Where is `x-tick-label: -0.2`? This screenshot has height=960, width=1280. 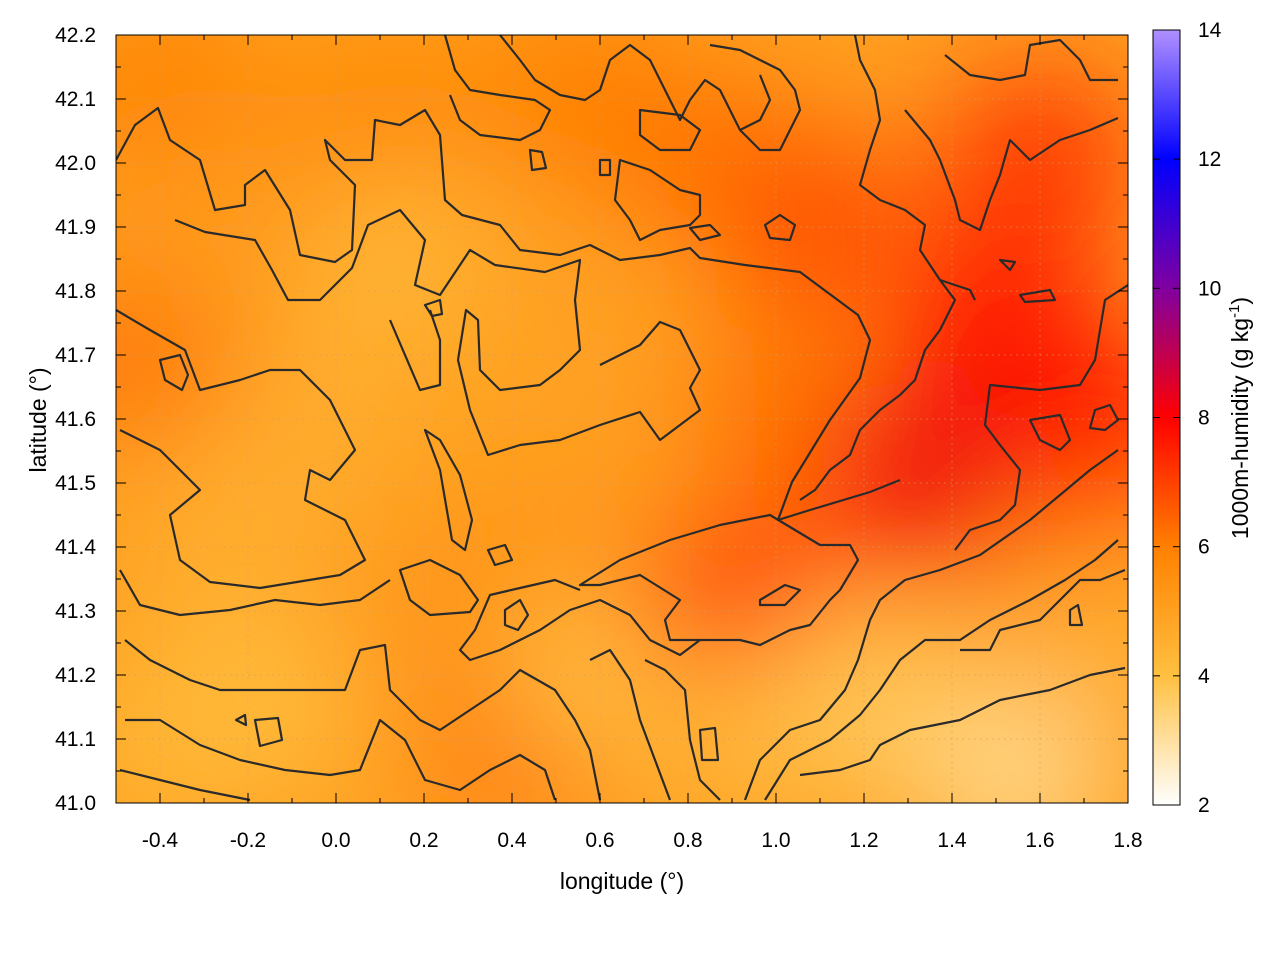
x-tick-label: -0.2 is located at coordinates (248, 840).